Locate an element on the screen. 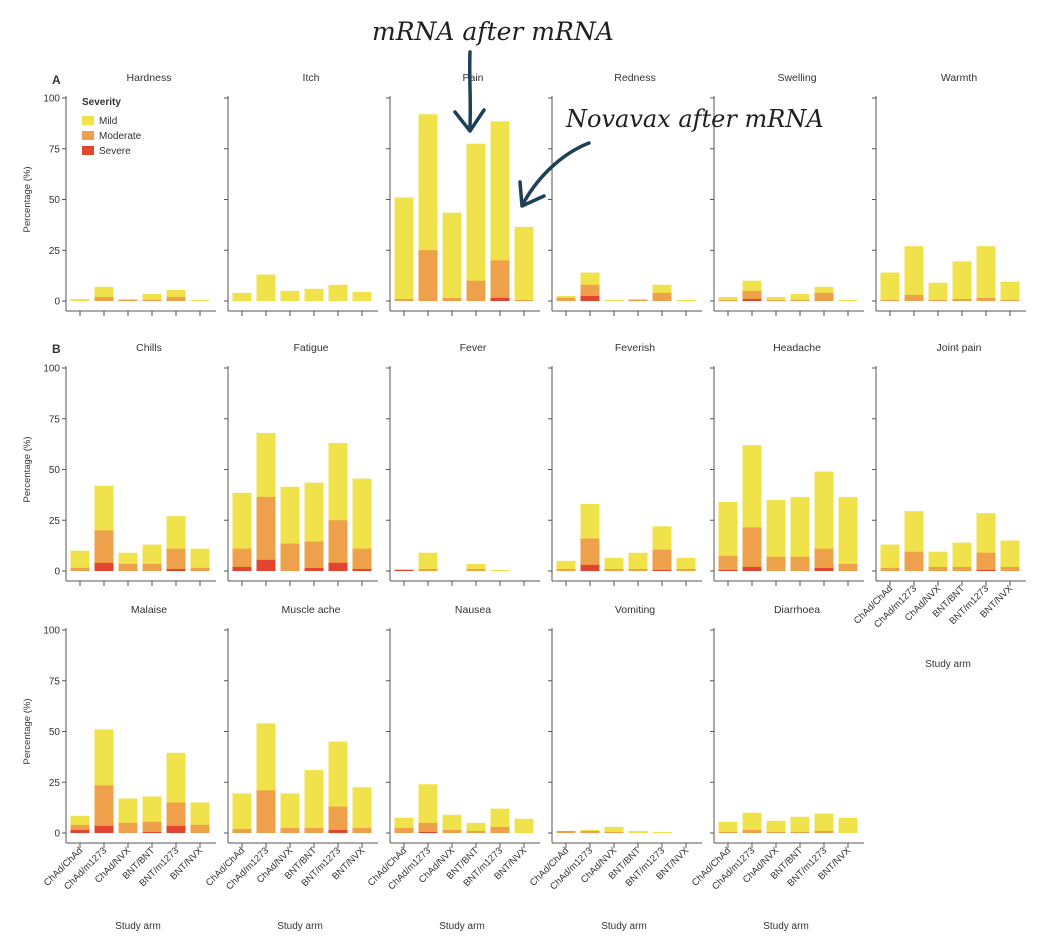 The image size is (1038, 950). annotation-mrna-after-mrna: mRNA after mRNA is located at coordinates (493, 75).